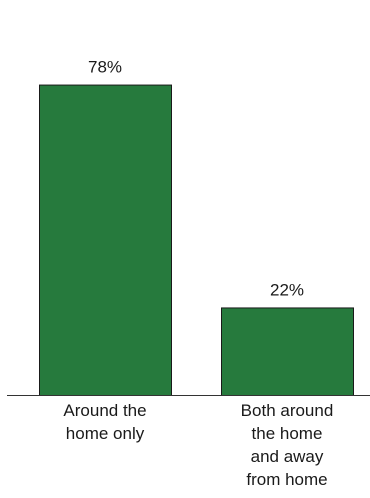 The width and height of the screenshot is (370, 498). What do you see at coordinates (287, 456) in the screenshot?
I see `category-label-1-line-2: and away` at bounding box center [287, 456].